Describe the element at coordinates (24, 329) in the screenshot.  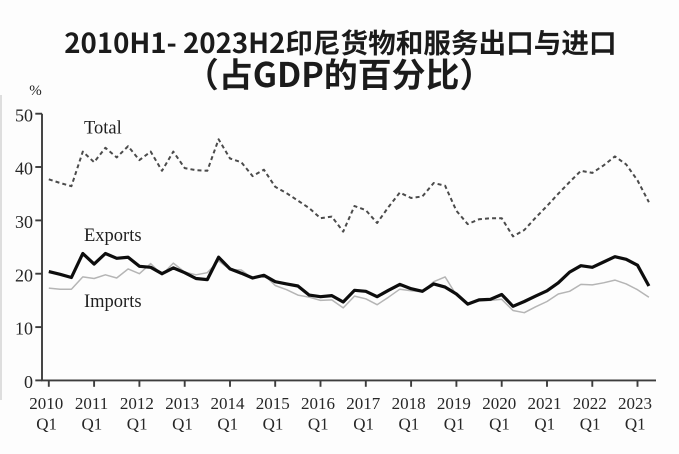
I see `svg-text: 10` at that location.